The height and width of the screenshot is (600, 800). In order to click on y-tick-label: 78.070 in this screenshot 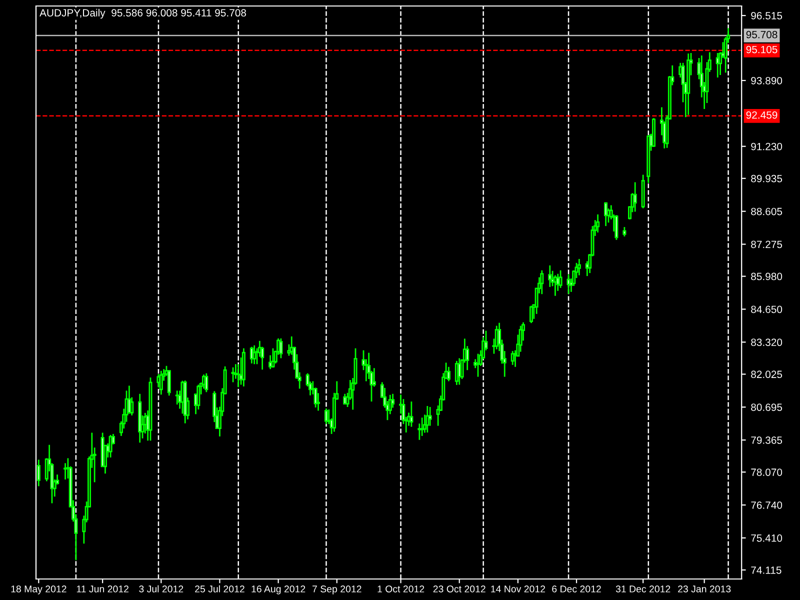, I will do `click(766, 472)`.